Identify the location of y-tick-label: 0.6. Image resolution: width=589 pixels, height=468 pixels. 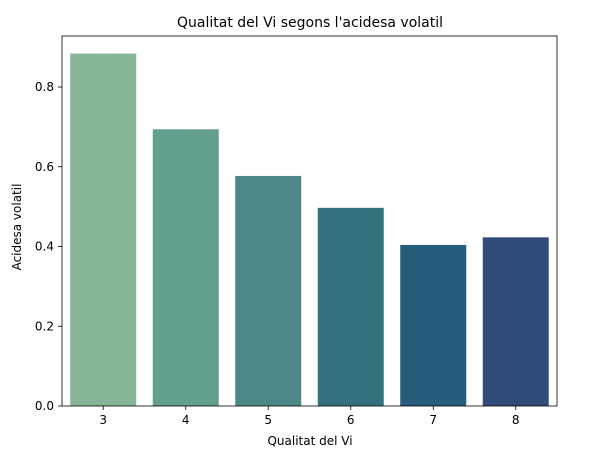
(44, 167).